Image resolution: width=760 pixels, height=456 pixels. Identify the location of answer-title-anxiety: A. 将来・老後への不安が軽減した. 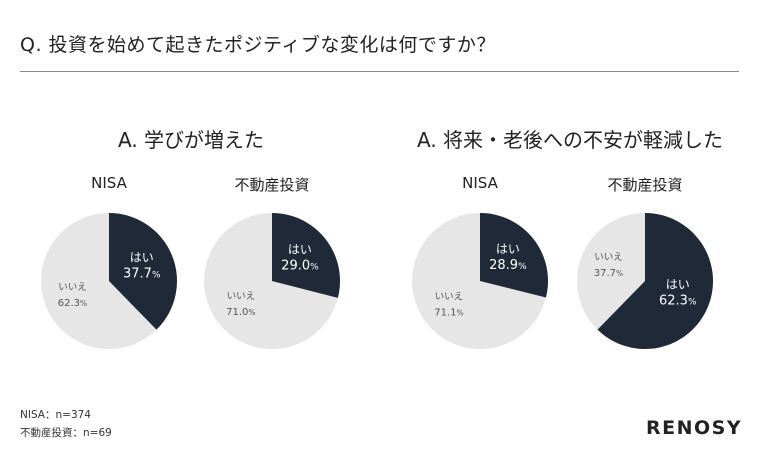
(570, 140).